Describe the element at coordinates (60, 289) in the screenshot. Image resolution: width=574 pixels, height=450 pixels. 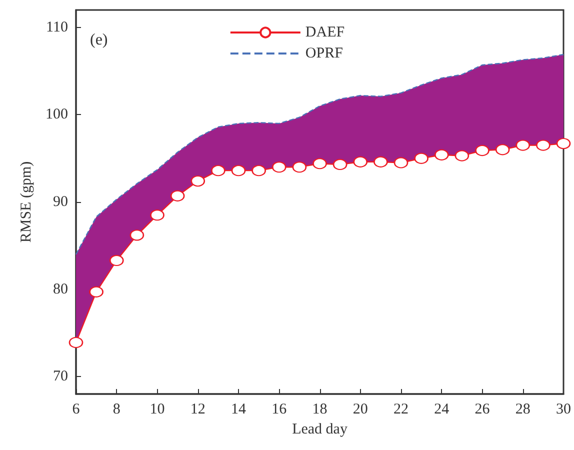
I see `y-tick-label: 80` at that location.